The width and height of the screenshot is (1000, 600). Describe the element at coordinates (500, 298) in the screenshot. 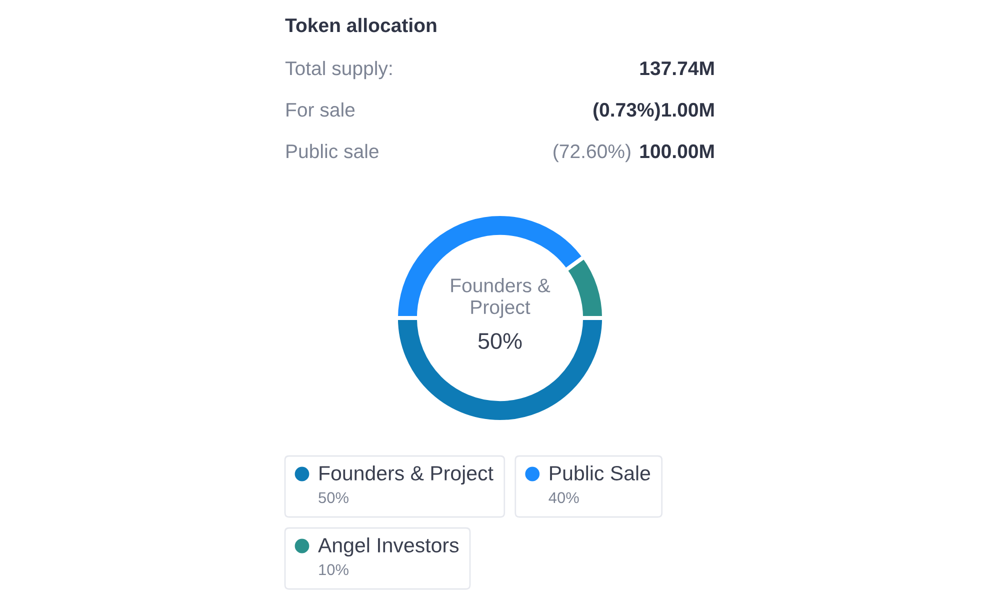

I see `slice-label: Founders & Project` at that location.